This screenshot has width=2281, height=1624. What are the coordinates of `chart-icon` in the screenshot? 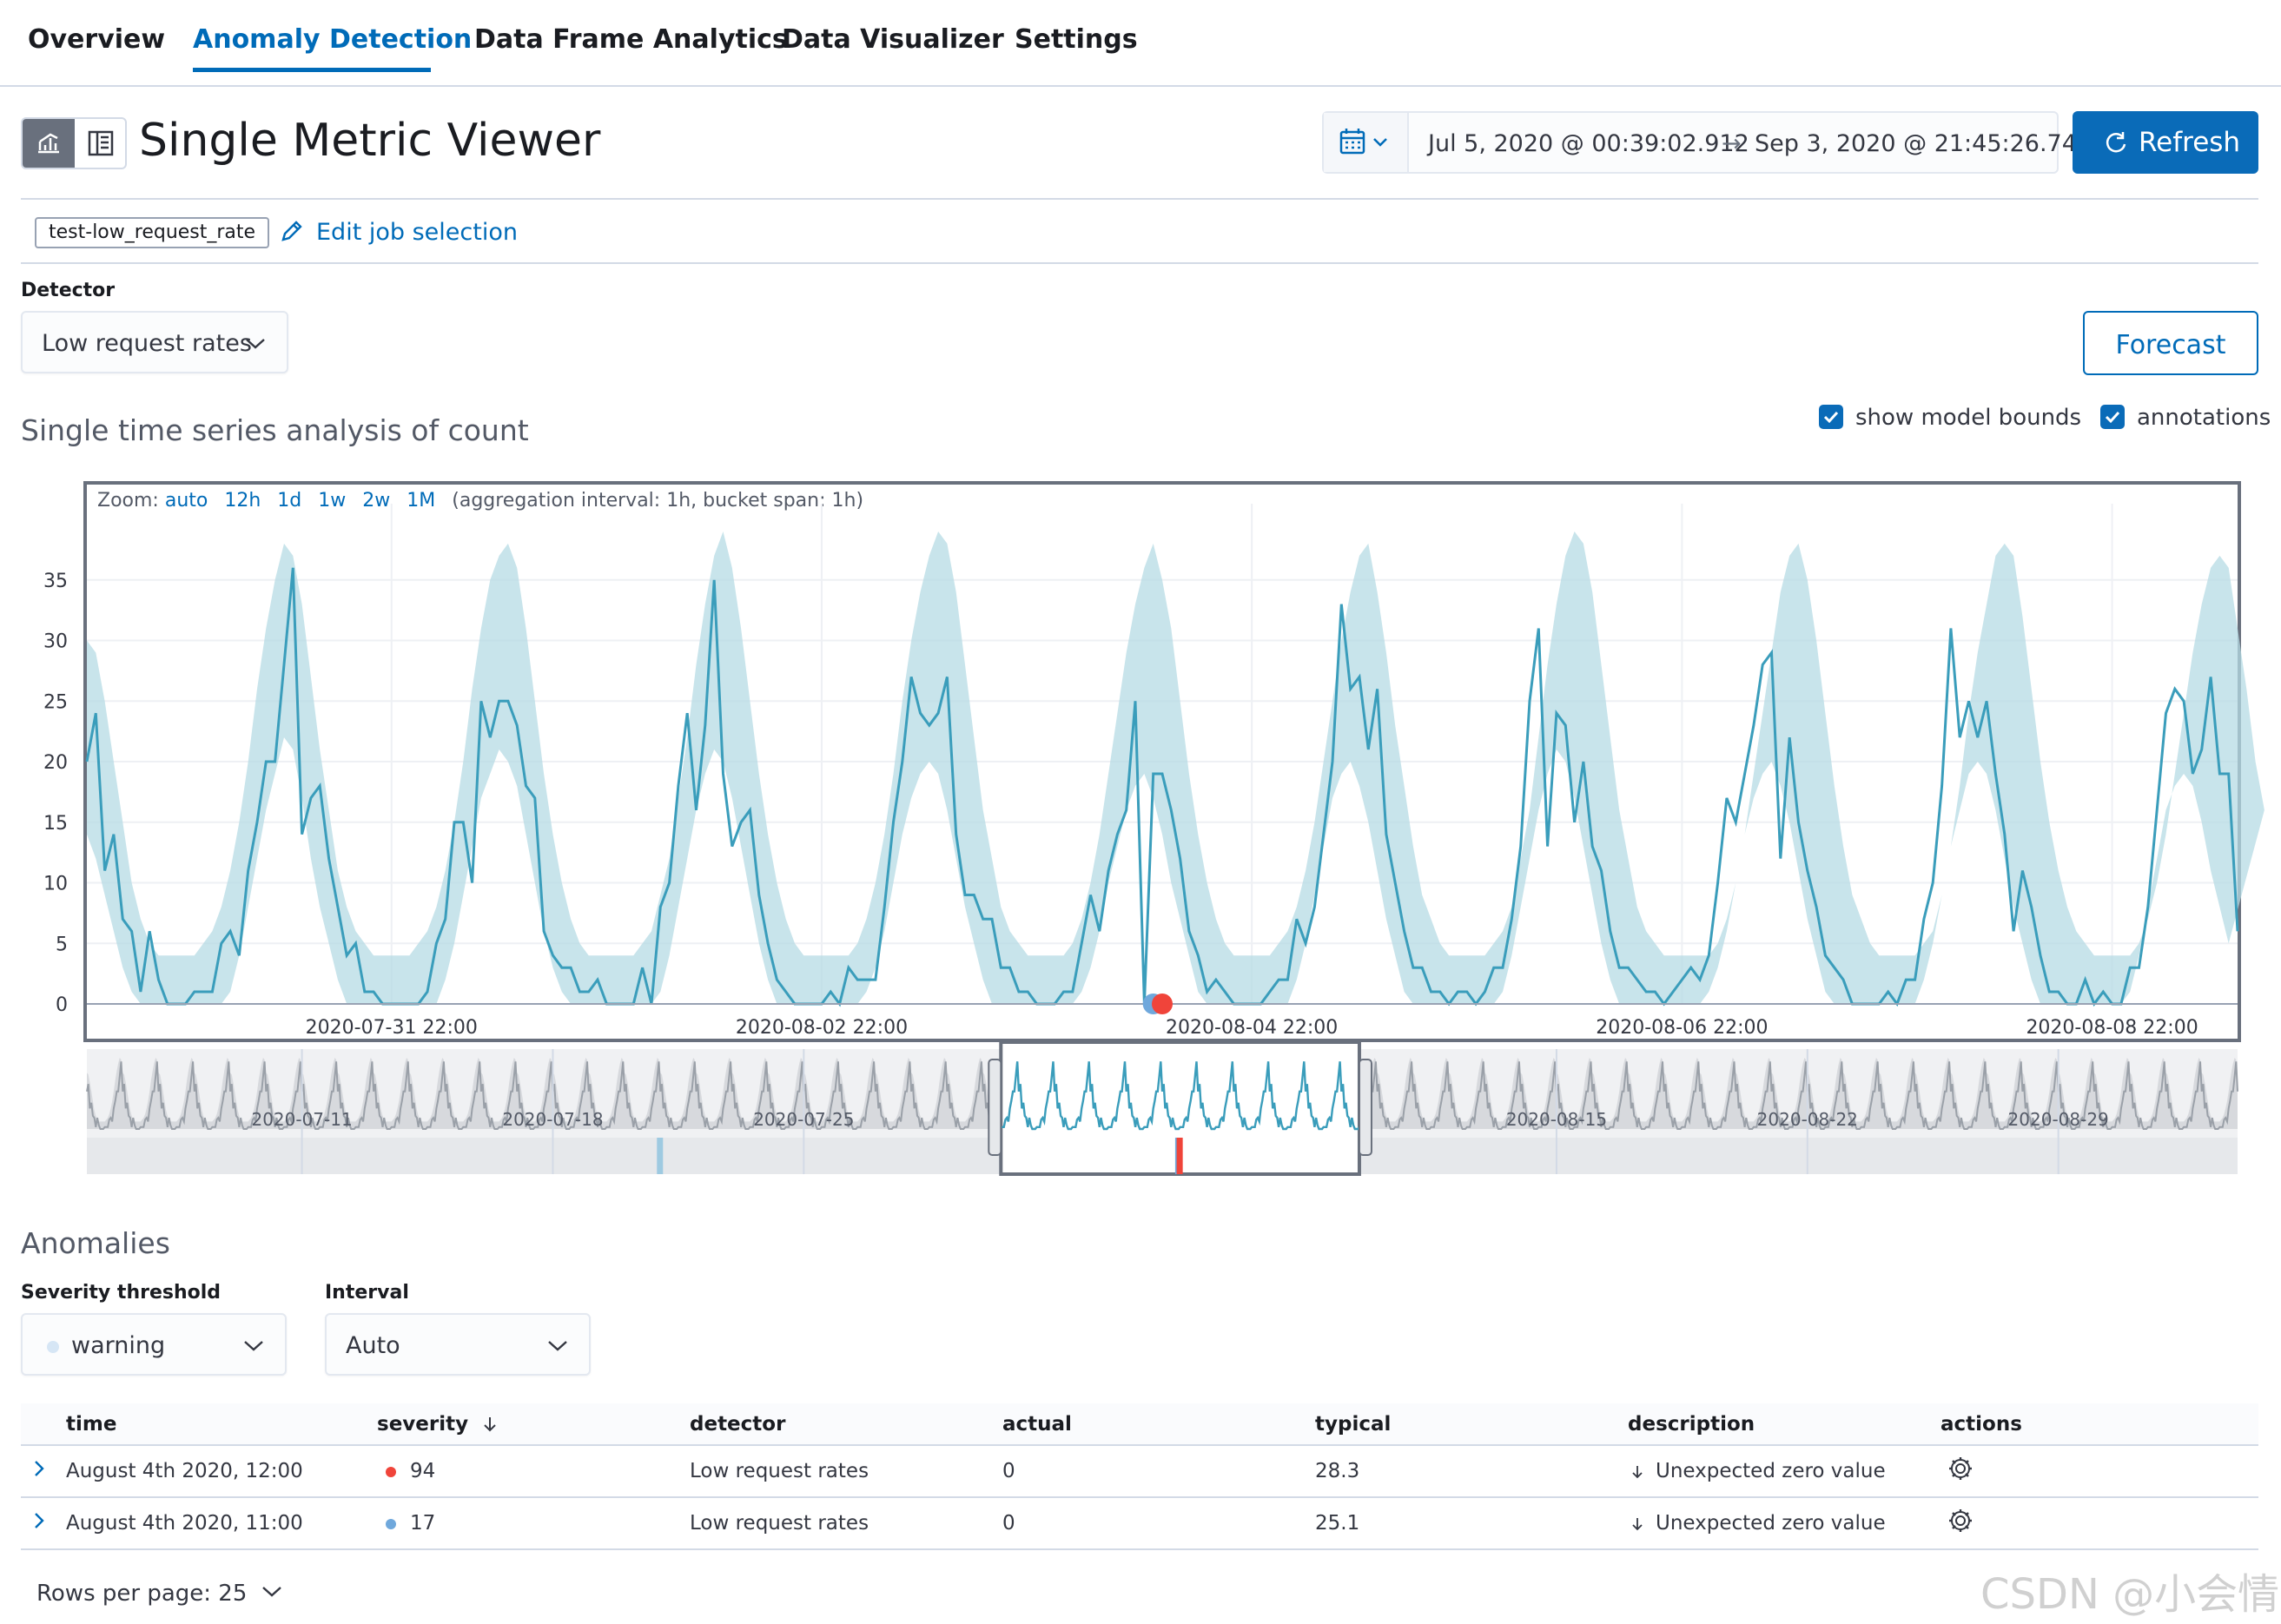 It's located at (48, 143).